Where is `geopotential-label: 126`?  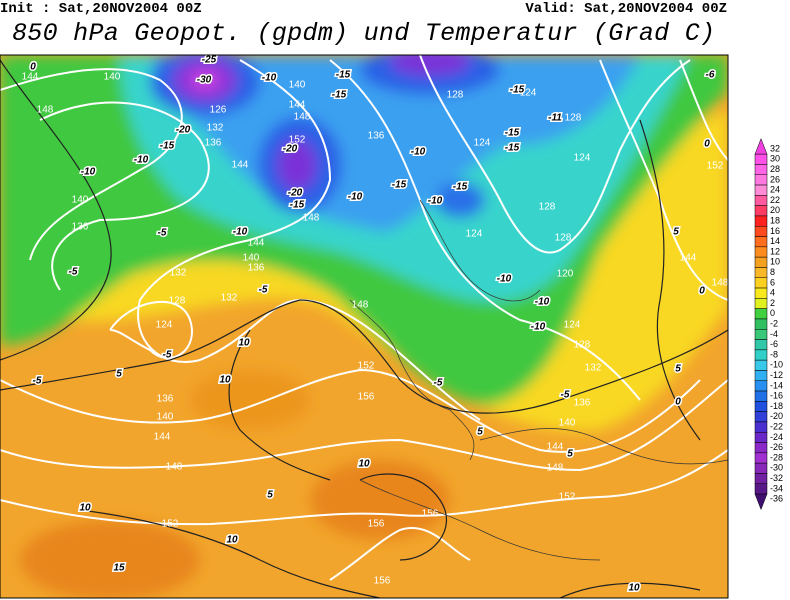 geopotential-label: 126 is located at coordinates (218, 110).